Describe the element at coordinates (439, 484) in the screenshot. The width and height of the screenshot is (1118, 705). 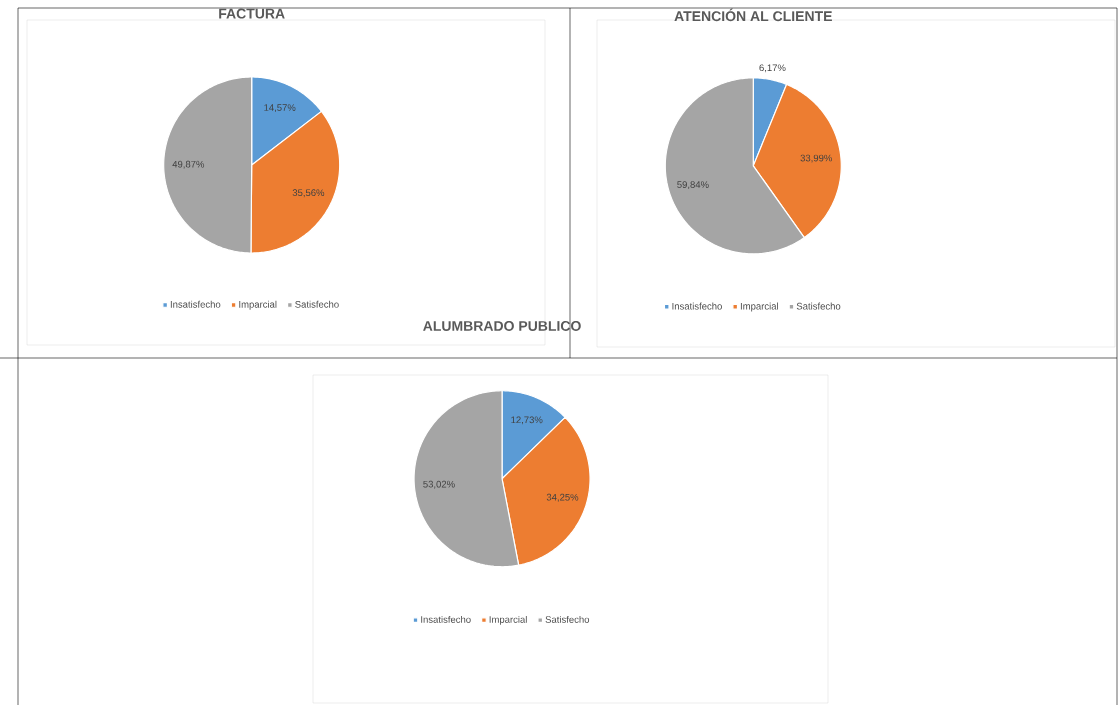
I see `data-label: 53,02%` at that location.